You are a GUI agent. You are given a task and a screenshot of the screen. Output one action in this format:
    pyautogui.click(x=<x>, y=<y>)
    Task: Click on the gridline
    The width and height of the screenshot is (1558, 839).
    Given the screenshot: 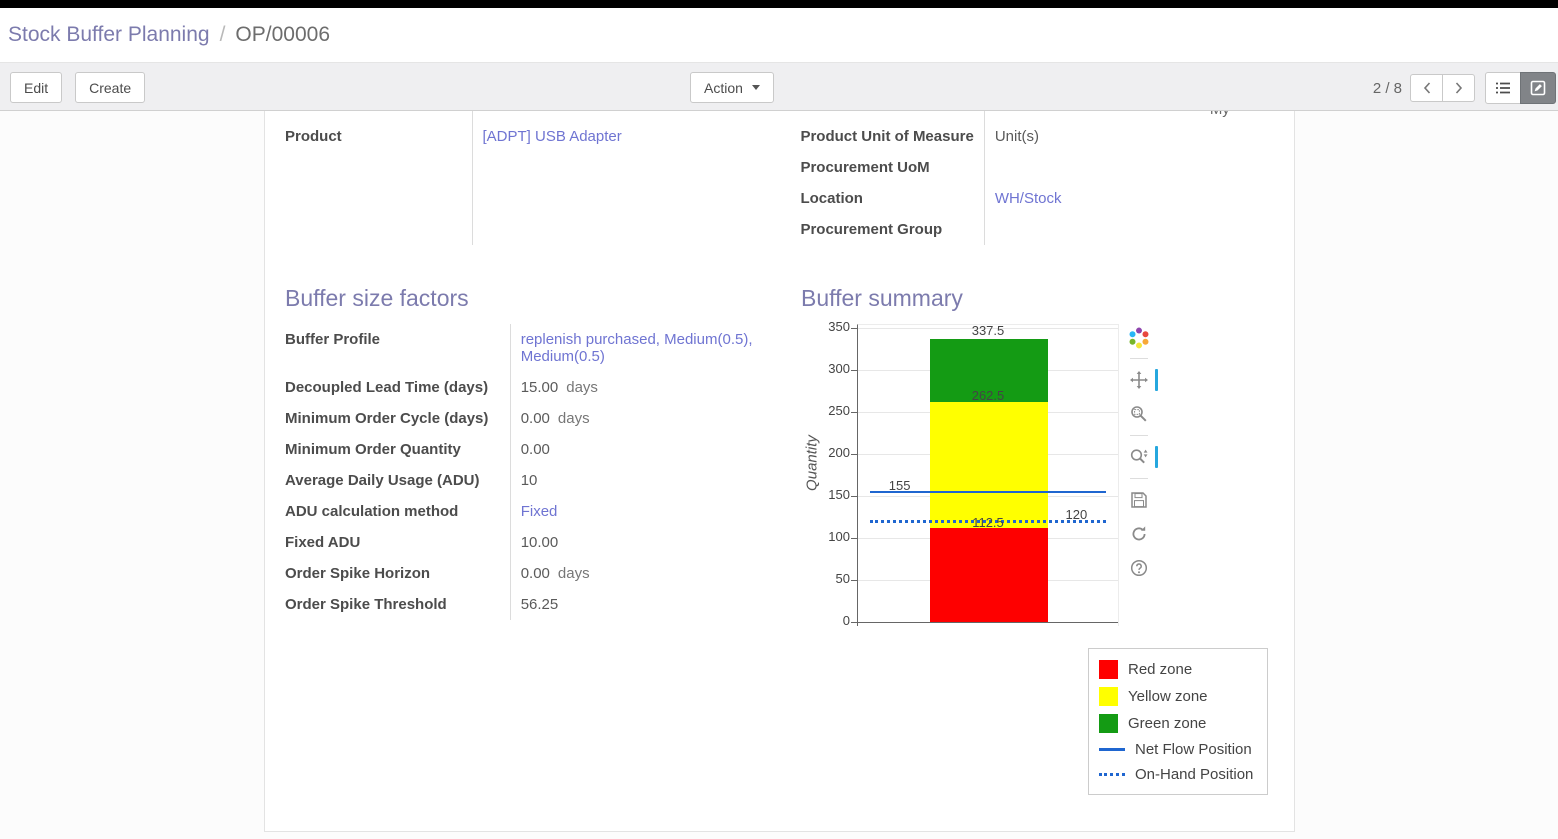 What is the action you would take?
    pyautogui.click(x=988, y=328)
    